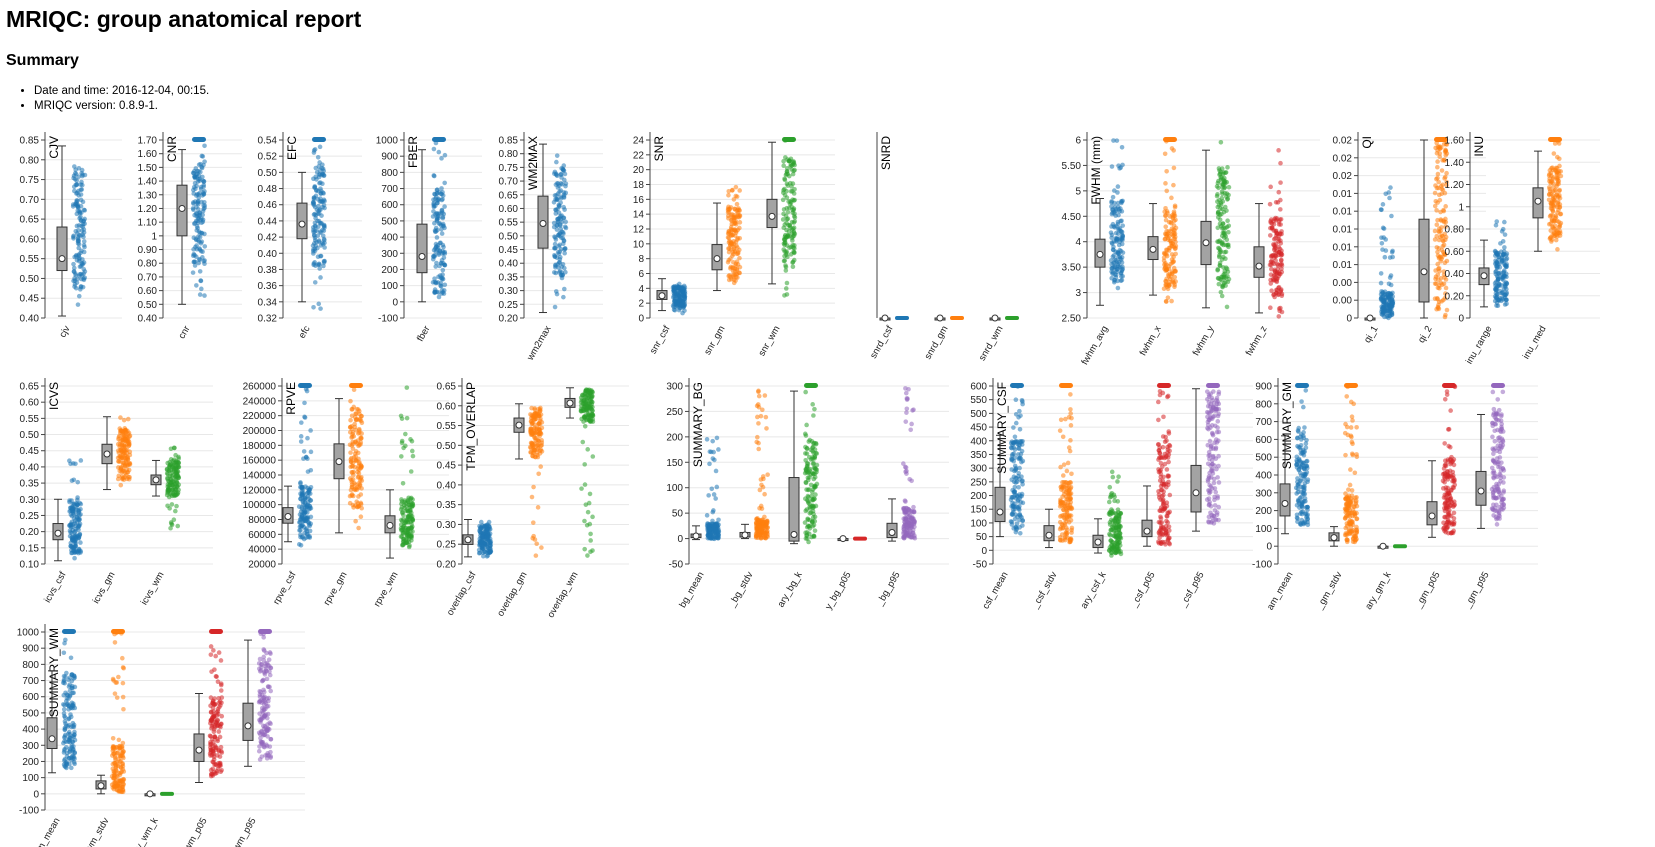 The width and height of the screenshot is (1655, 847). What do you see at coordinates (978, 428) in the screenshot?
I see `y-tick-label: 450` at bounding box center [978, 428].